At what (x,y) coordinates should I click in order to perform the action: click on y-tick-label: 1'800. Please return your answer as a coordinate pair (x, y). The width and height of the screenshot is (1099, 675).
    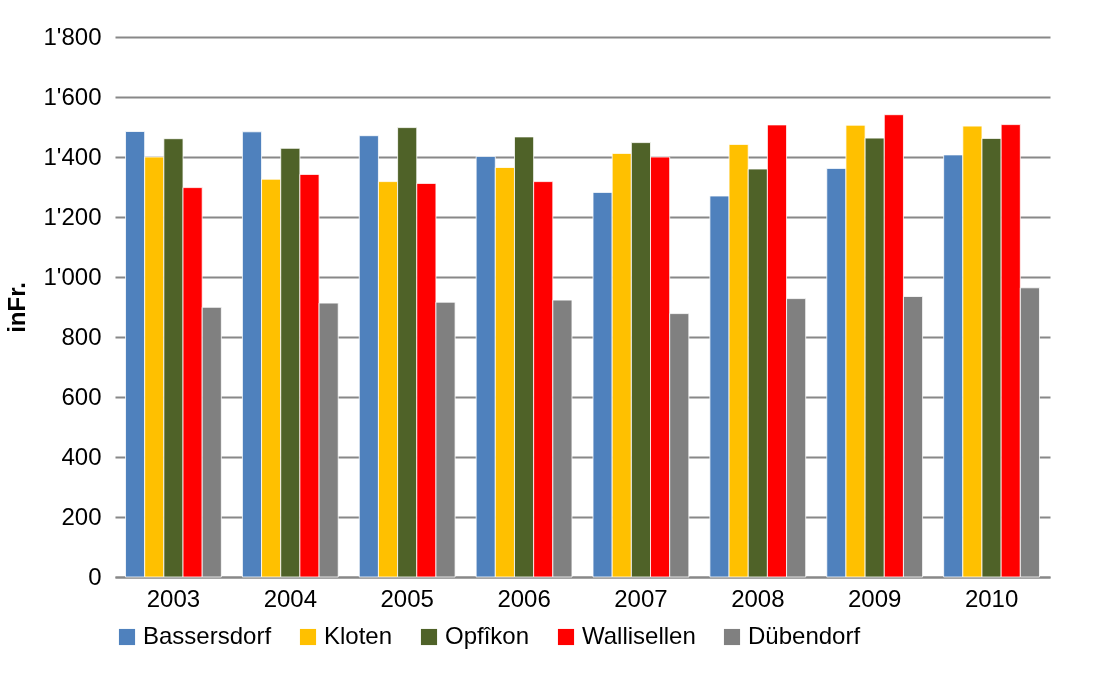
    Looking at the image, I should click on (72, 36).